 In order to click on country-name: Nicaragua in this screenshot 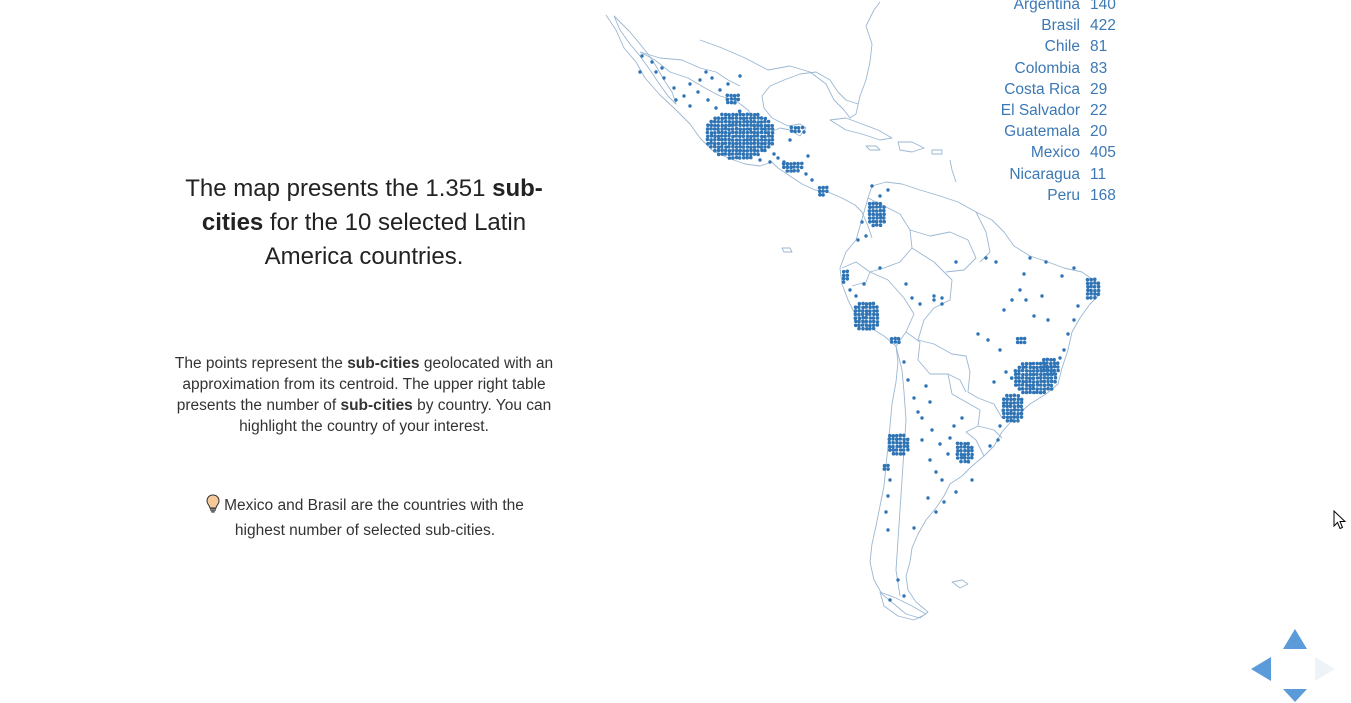, I will do `click(1044, 174)`.